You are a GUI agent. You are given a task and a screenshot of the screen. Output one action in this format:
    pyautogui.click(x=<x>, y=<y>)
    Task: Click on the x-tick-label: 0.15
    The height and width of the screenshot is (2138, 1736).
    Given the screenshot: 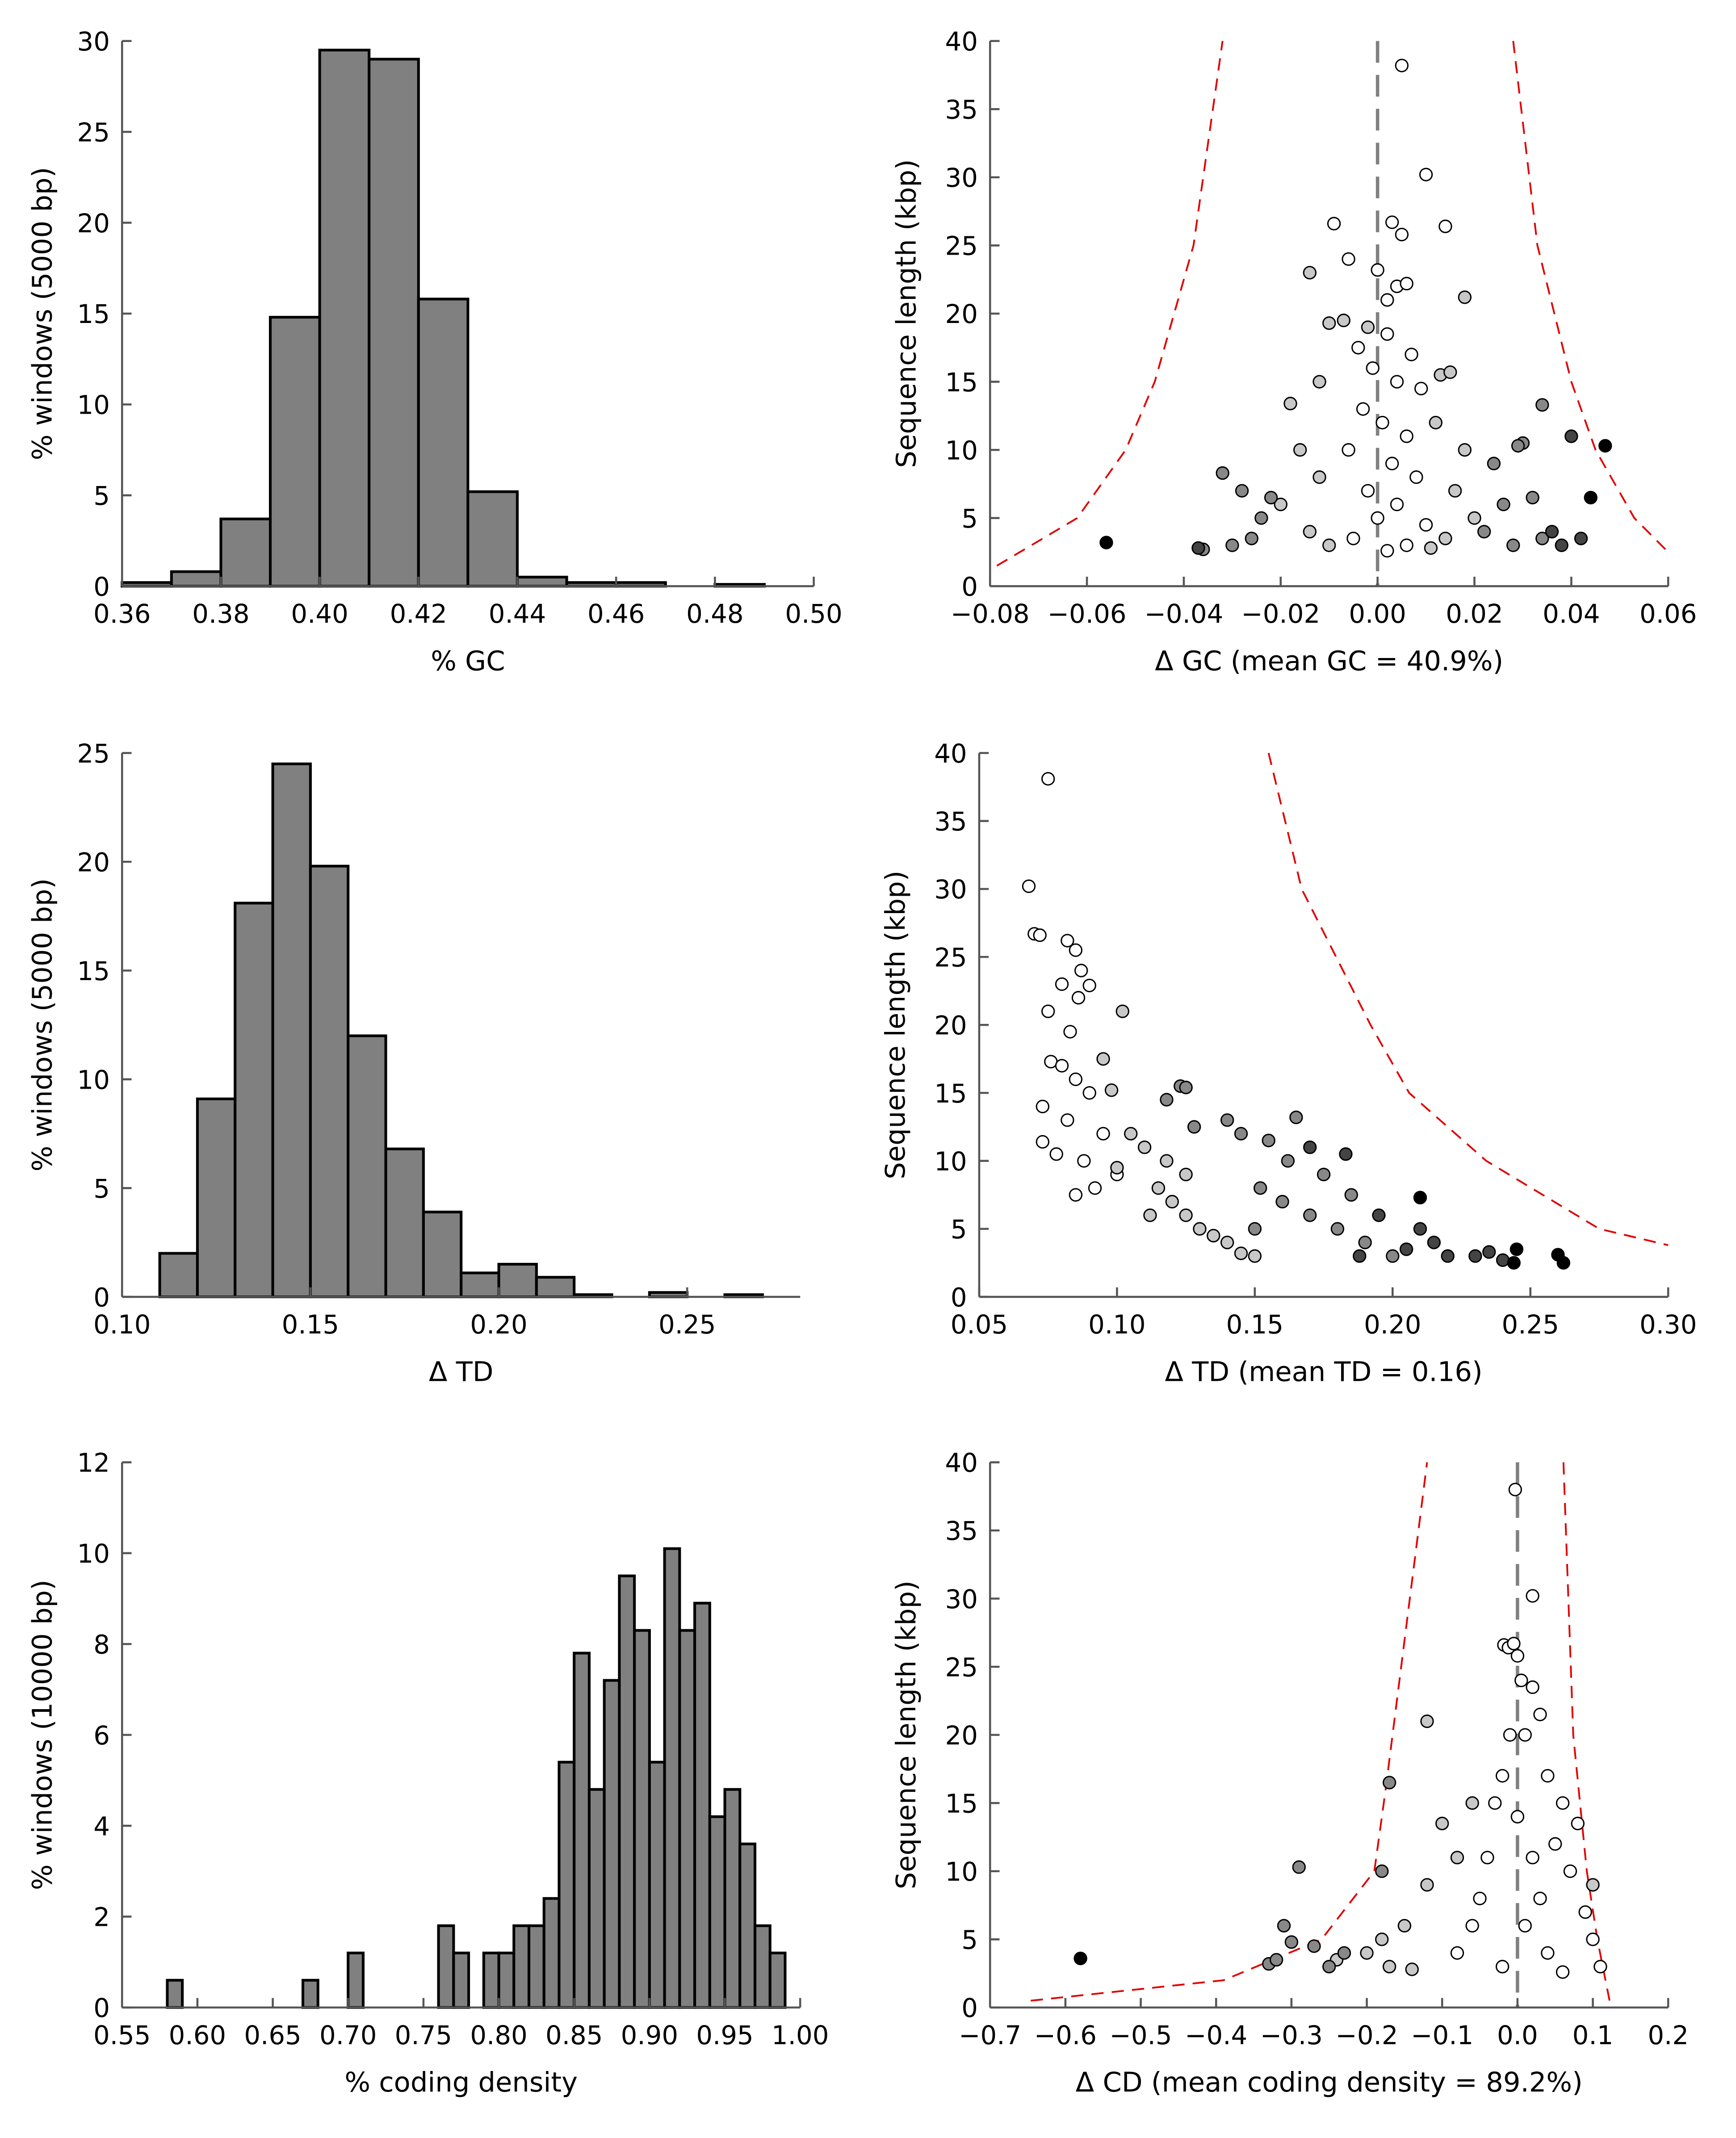 What is the action you would take?
    pyautogui.click(x=1254, y=1325)
    